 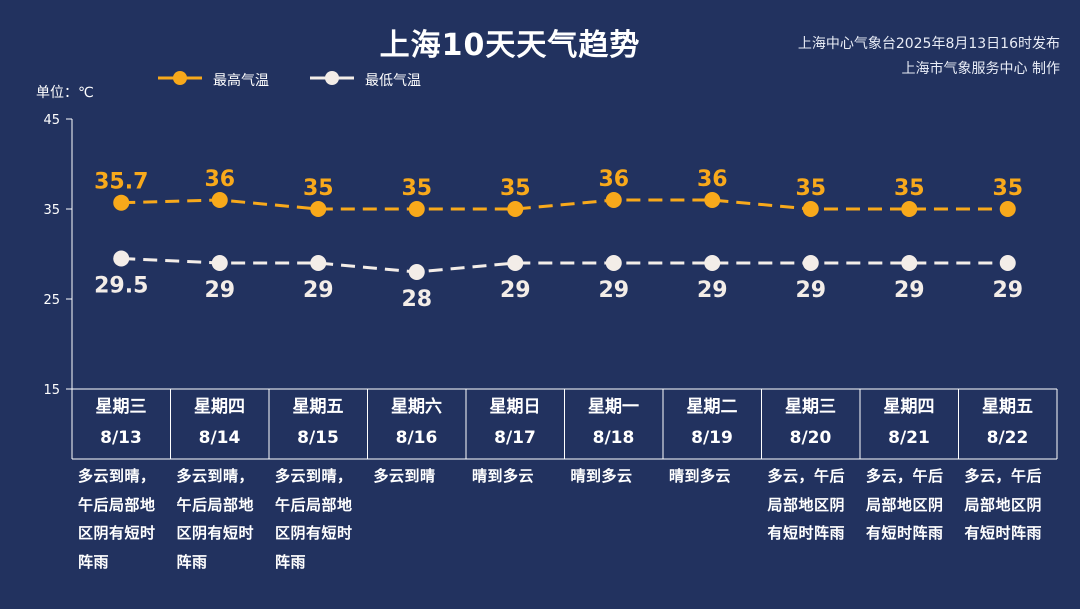 What do you see at coordinates (510, 45) in the screenshot?
I see `chart-title: 上海10天天气趋势` at bounding box center [510, 45].